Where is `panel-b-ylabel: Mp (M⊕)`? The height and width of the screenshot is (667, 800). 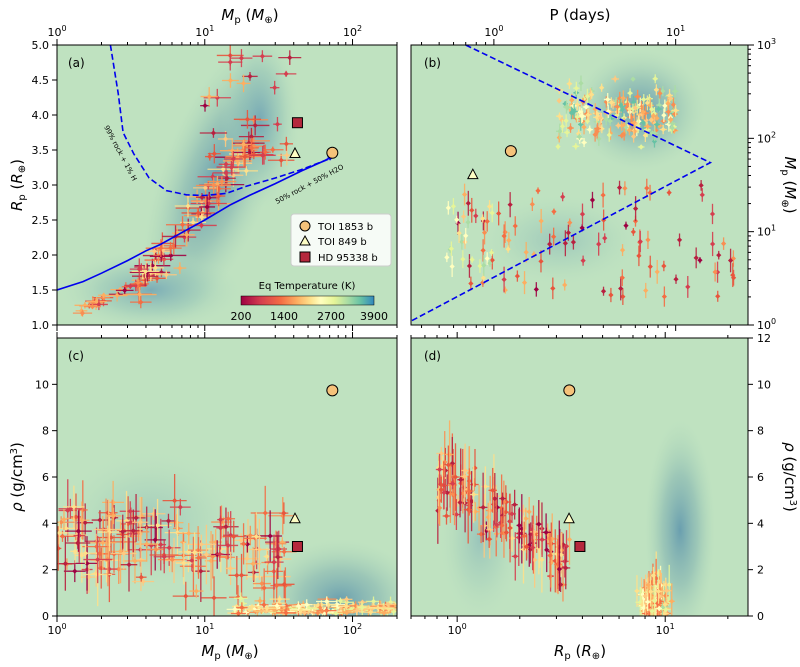
panel-b-ylabel: Mp (M⊕) is located at coordinates (789, 184).